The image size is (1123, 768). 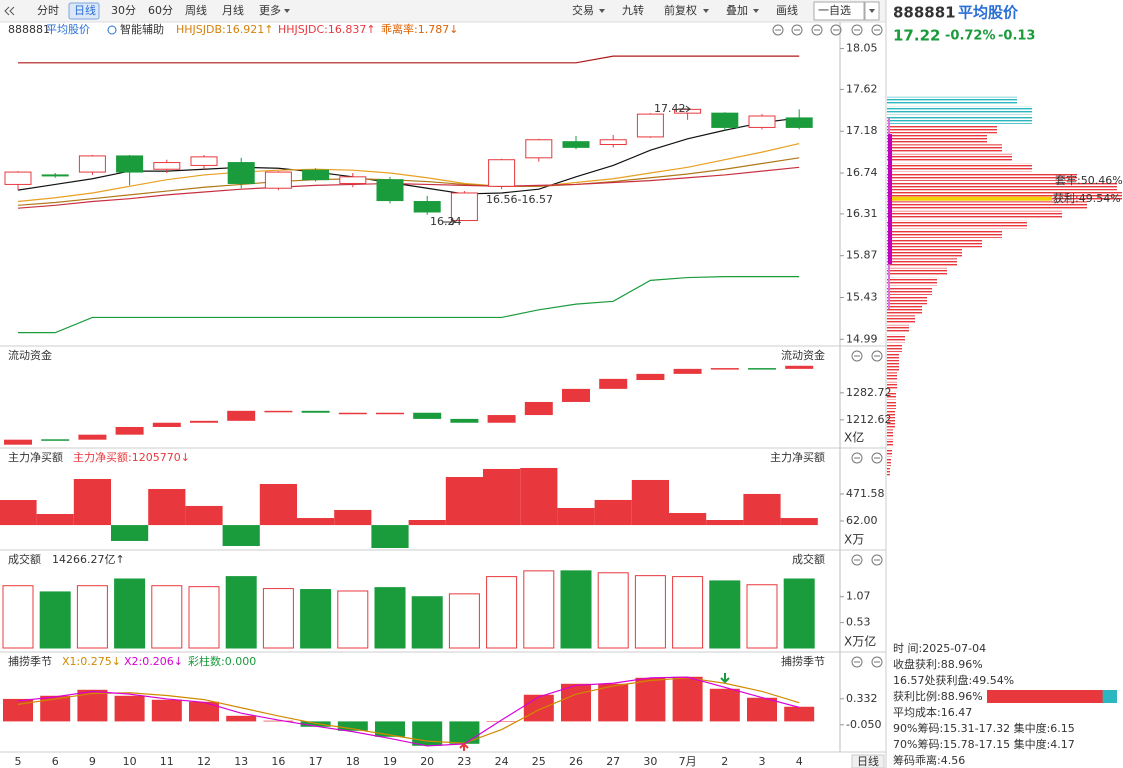 What do you see at coordinates (160, 10) in the screenshot?
I see `tab: 60分` at bounding box center [160, 10].